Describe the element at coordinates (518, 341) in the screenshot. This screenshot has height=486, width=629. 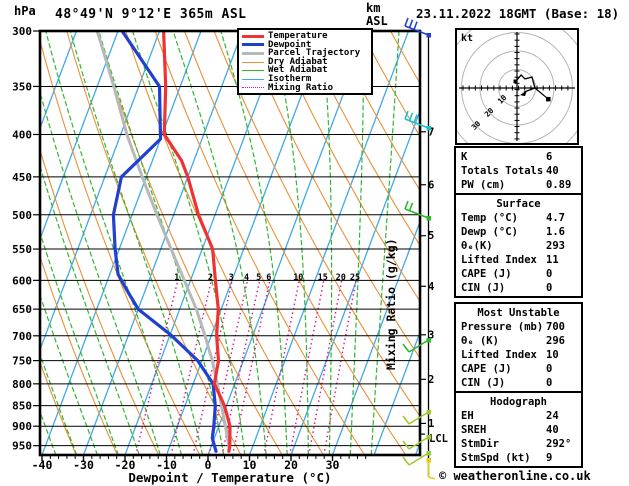
I see `panel-row: θₑ (K) 296` at that location.